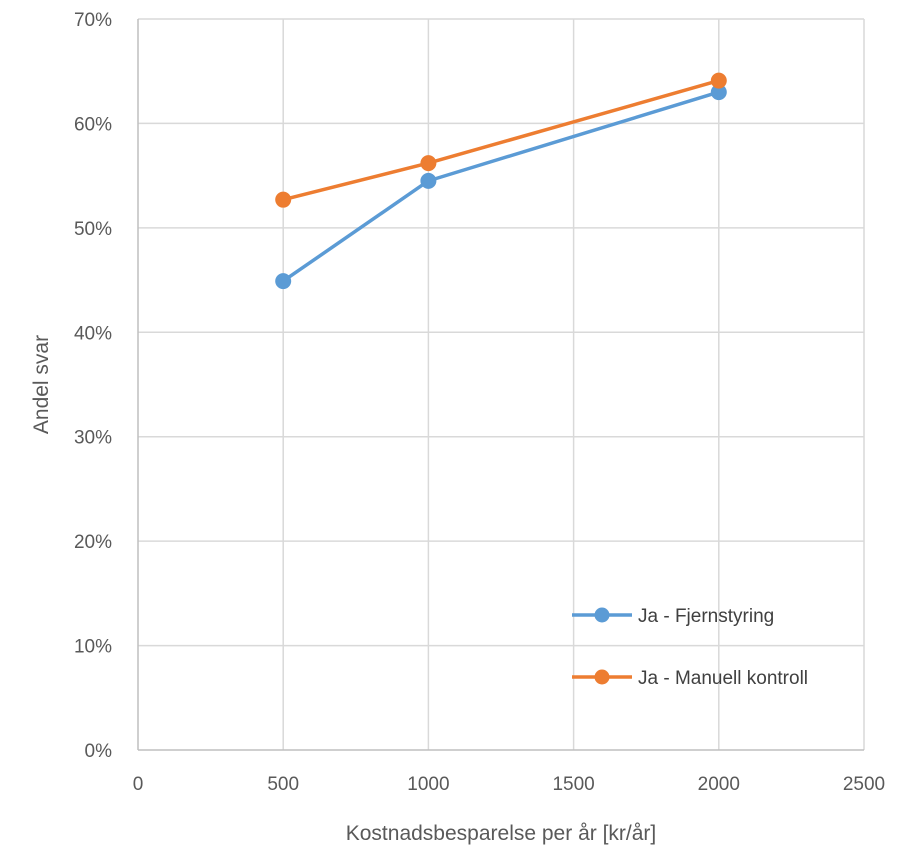 This screenshot has height=846, width=920. I want to click on y-tick-label: 70%, so click(93, 20).